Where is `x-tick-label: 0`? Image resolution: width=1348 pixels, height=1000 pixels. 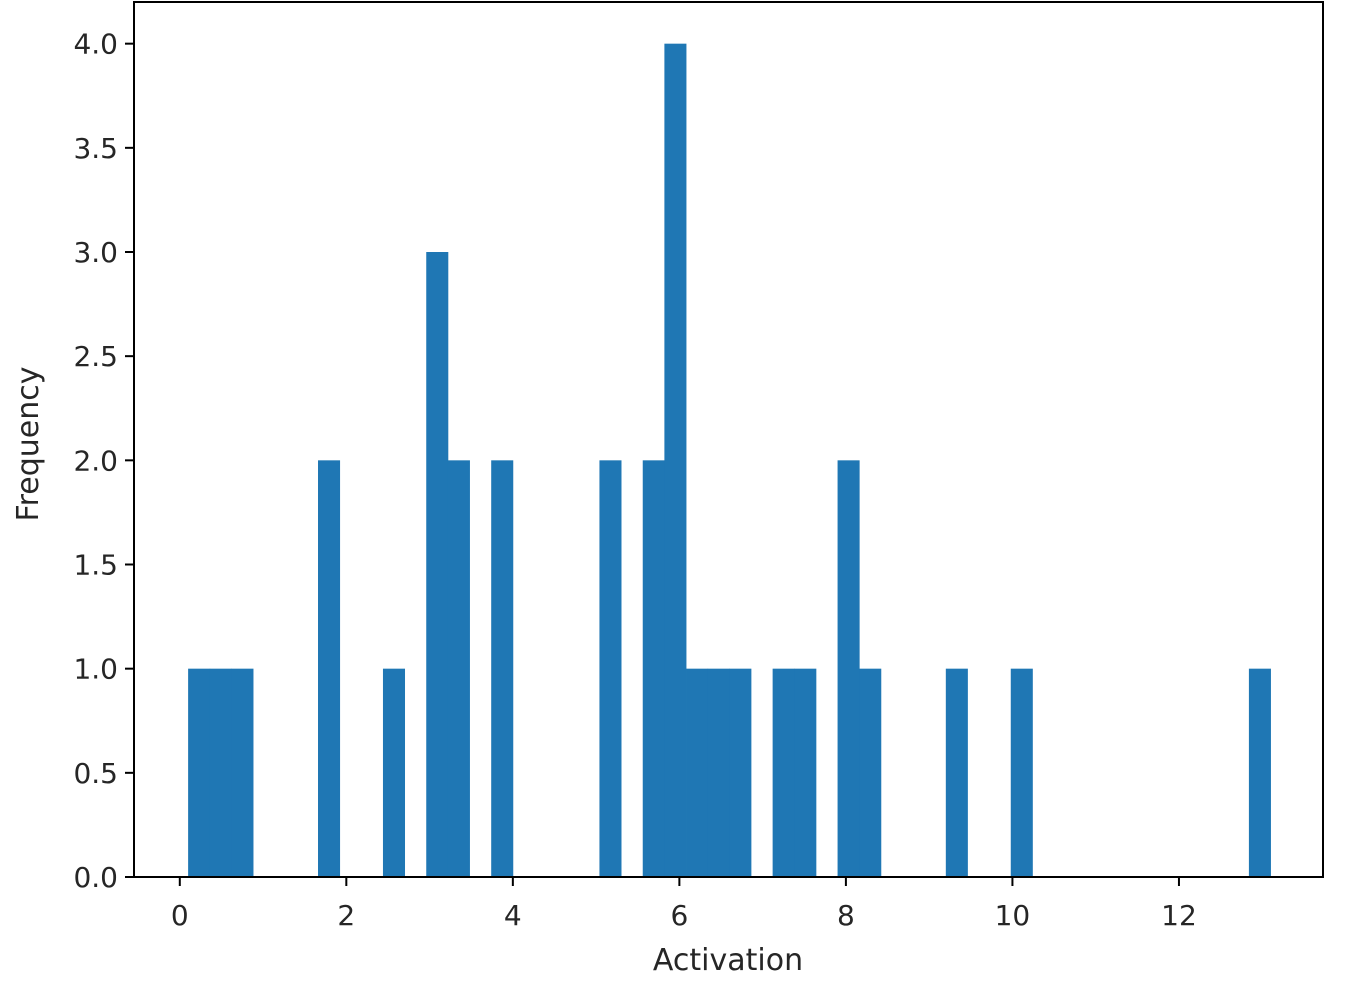
x-tick-label: 0 is located at coordinates (180, 915).